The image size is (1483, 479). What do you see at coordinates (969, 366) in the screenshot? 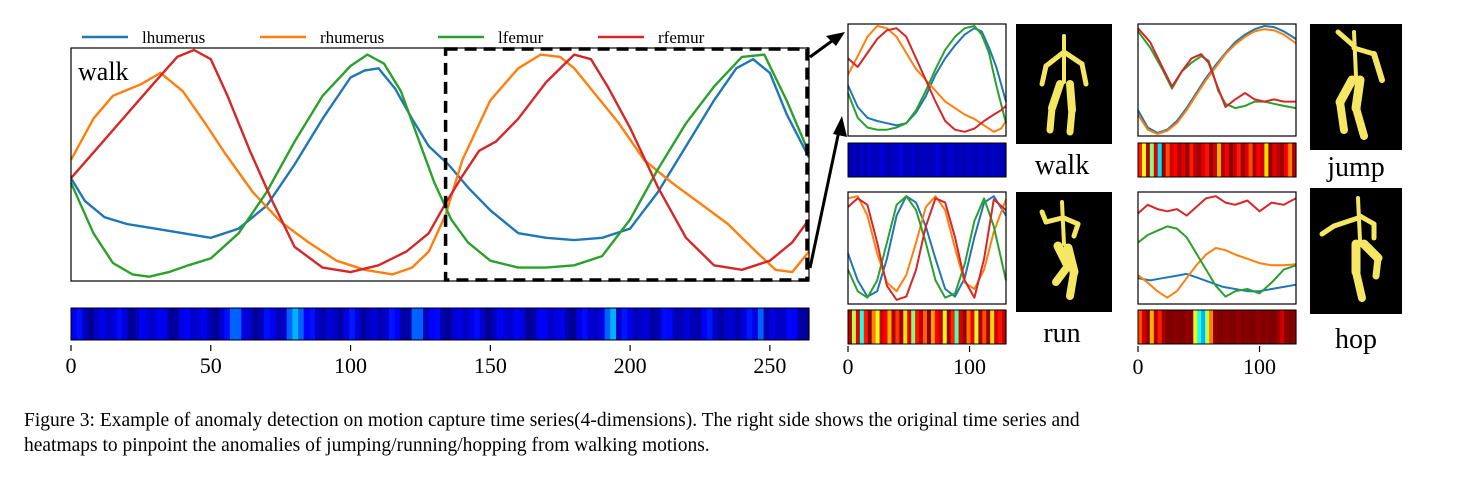
I see `run-tick-label: 100` at bounding box center [969, 366].